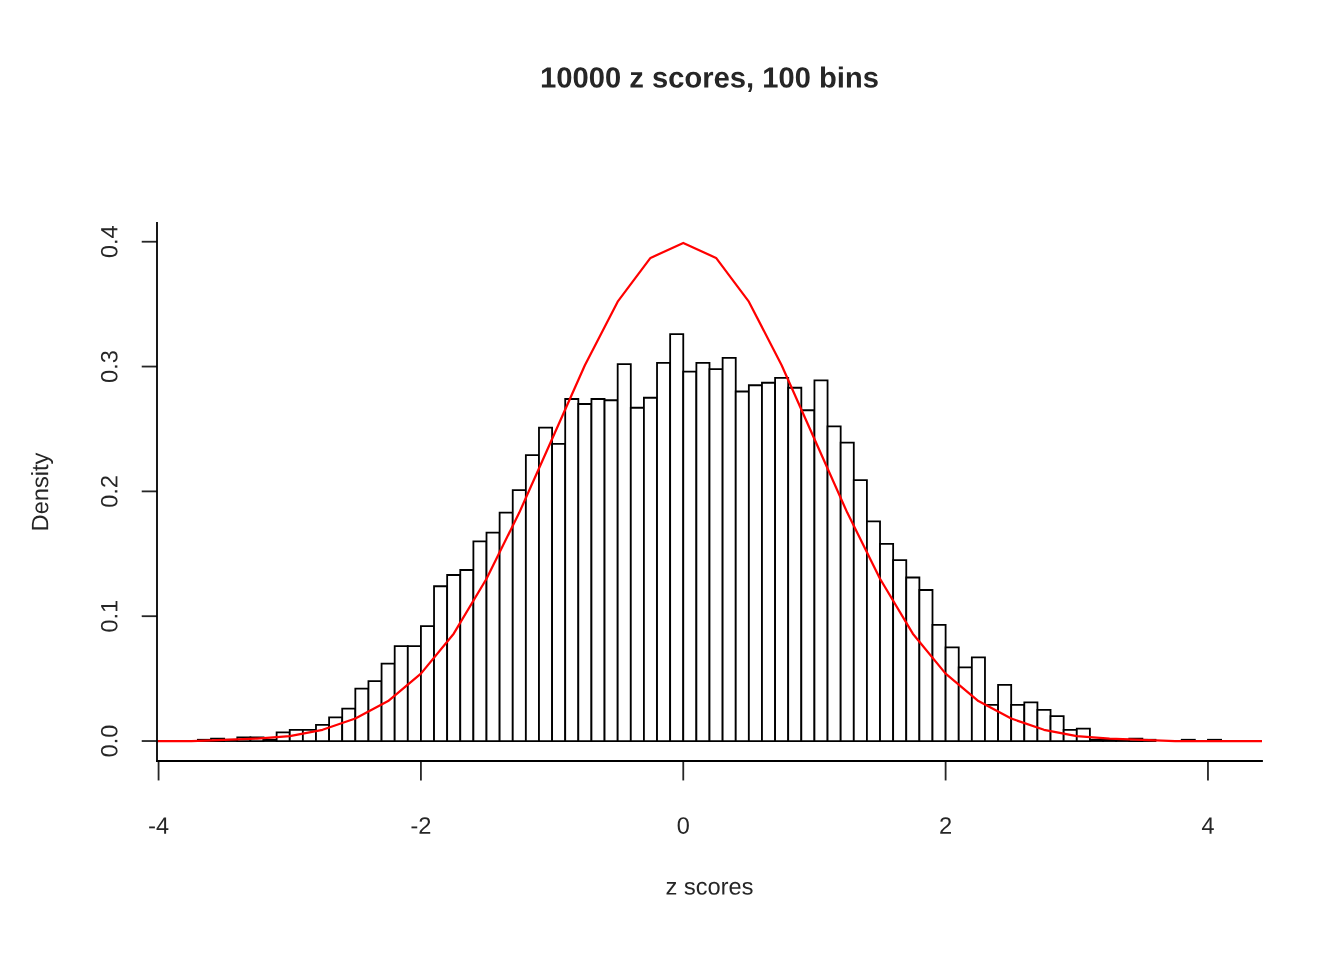  Describe the element at coordinates (709, 888) in the screenshot. I see `x-axis-title: z scores` at that location.